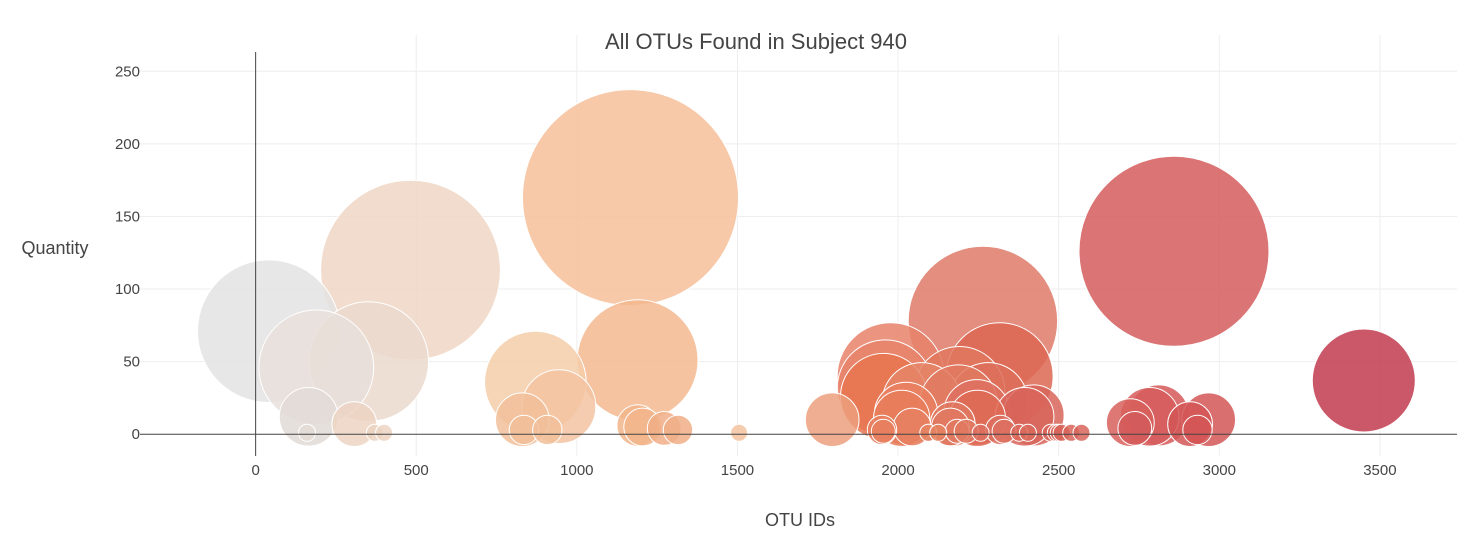 Image resolution: width=1483 pixels, height=554 pixels. Describe the element at coordinates (737, 470) in the screenshot. I see `x-tick-label: 1500` at that location.